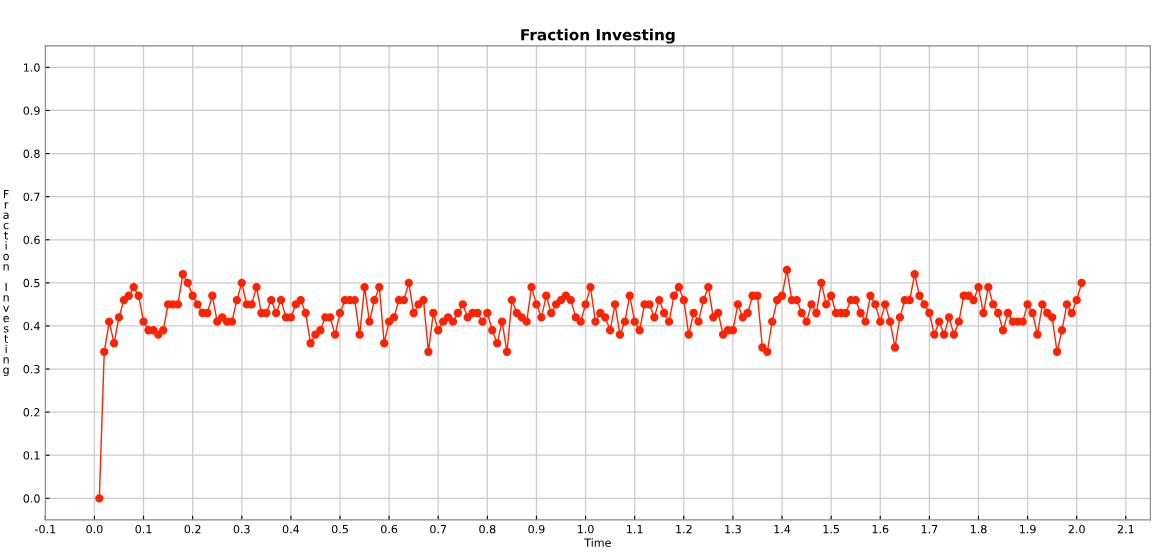 The image size is (1162, 559). I want to click on x-tick-label: 0.7, so click(438, 529).